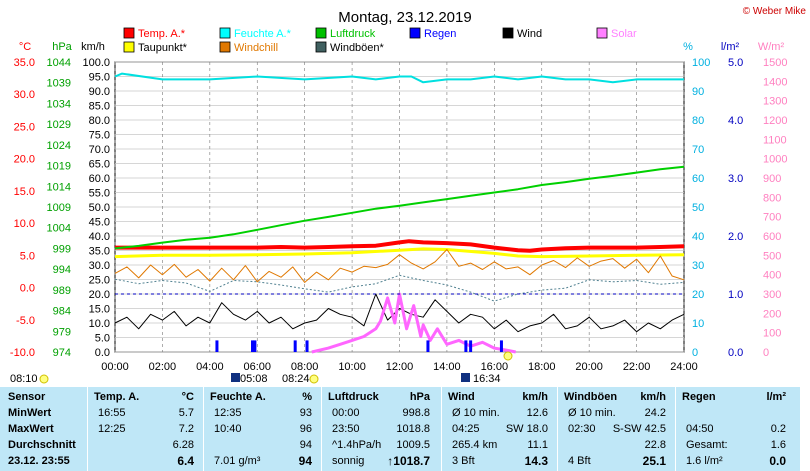 Image resolution: width=810 pixels, height=471 pixels. Describe the element at coordinates (346, 429) in the screenshot. I see `stats-cell-label: 23:50` at that location.